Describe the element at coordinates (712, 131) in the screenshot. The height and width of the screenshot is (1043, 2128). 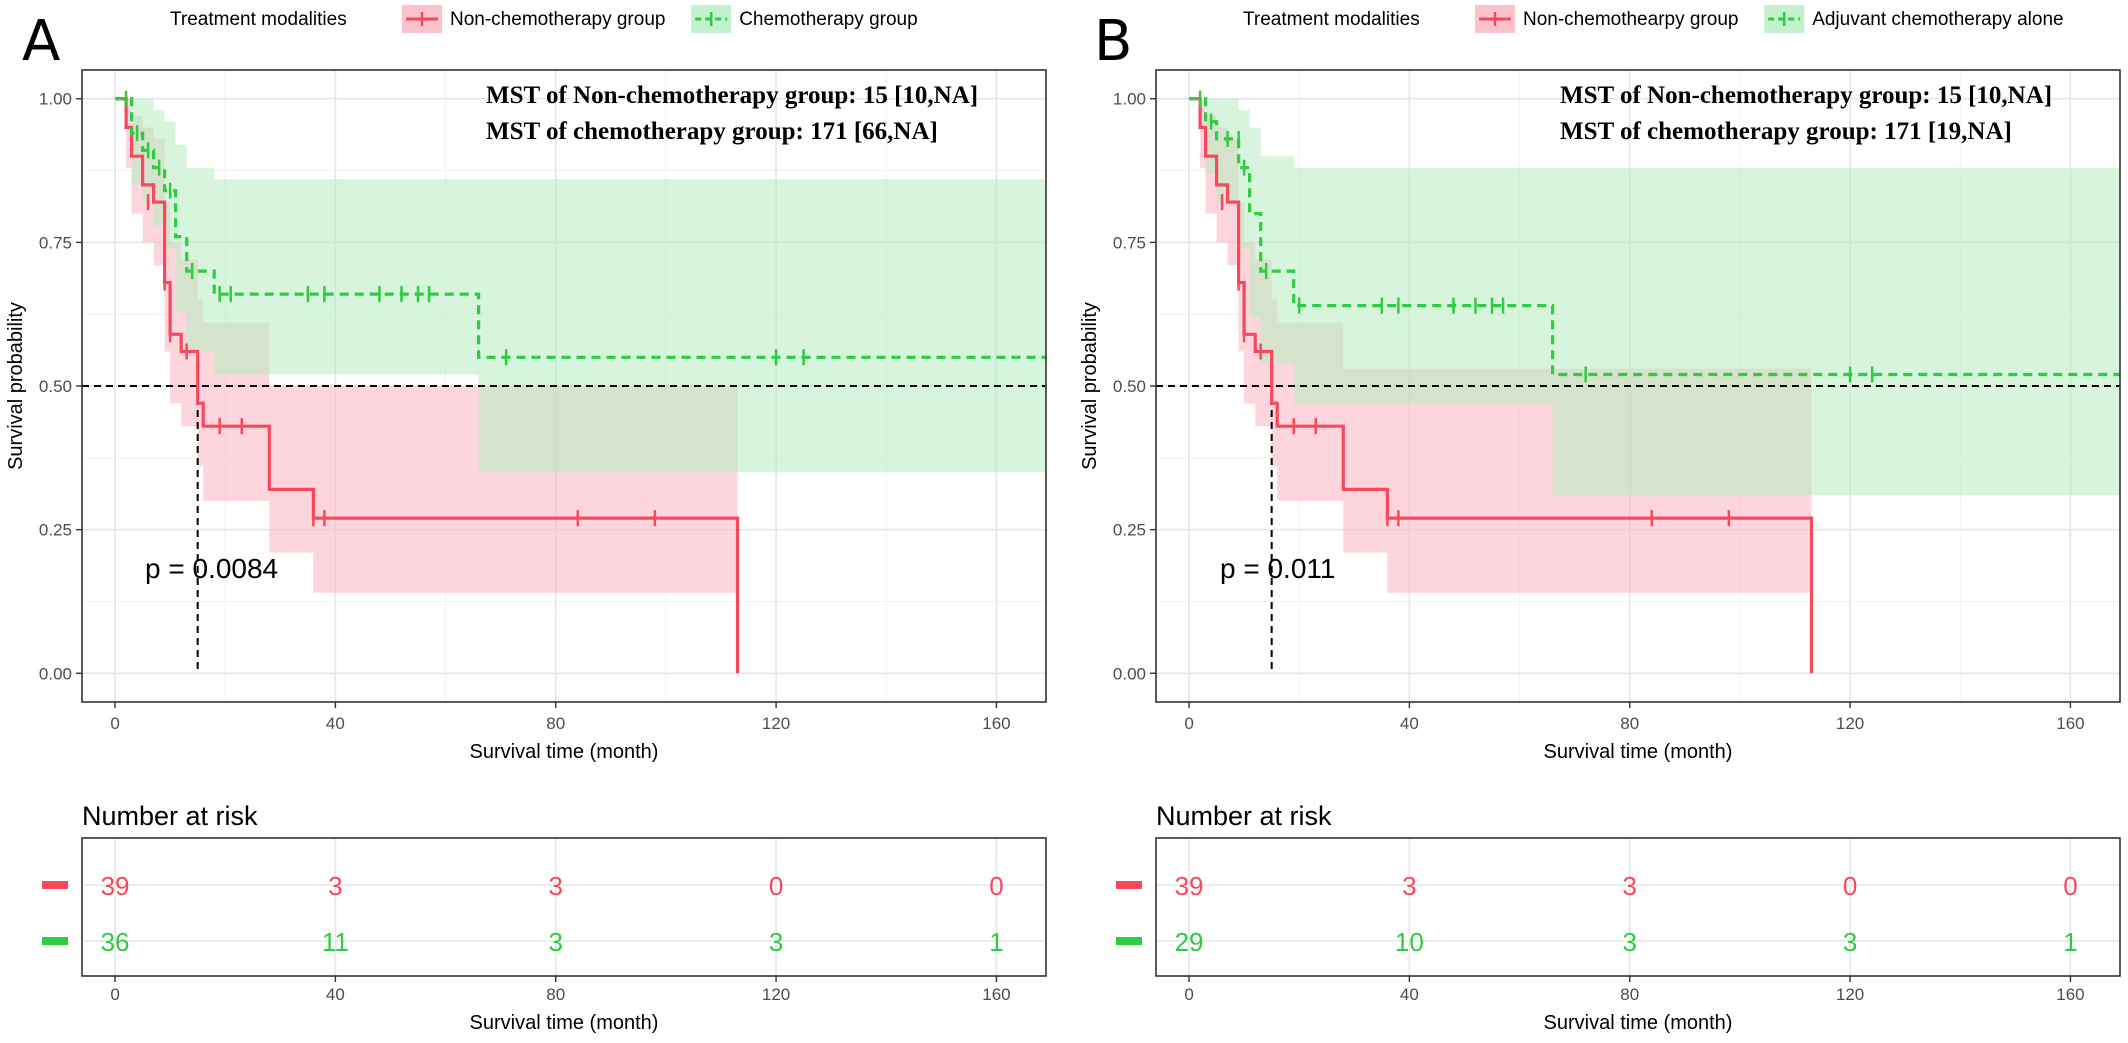
I see `mst-annotation-2: MST of chemotherapy group: 171 [66,NA]` at that location.